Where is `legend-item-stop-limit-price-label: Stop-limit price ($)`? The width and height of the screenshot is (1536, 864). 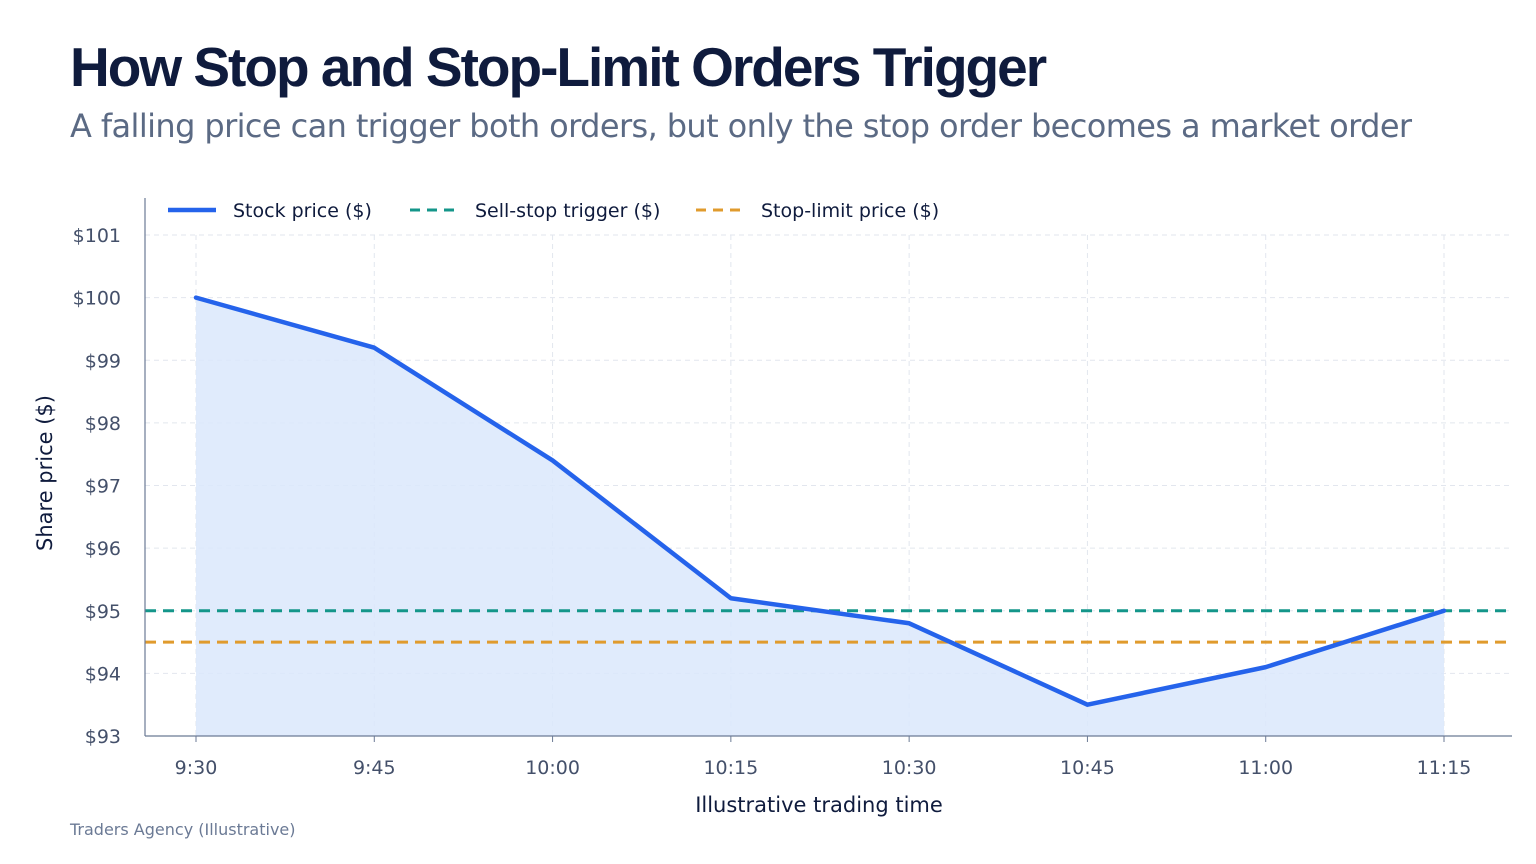 legend-item-stop-limit-price-label: Stop-limit price ($) is located at coordinates (850, 211).